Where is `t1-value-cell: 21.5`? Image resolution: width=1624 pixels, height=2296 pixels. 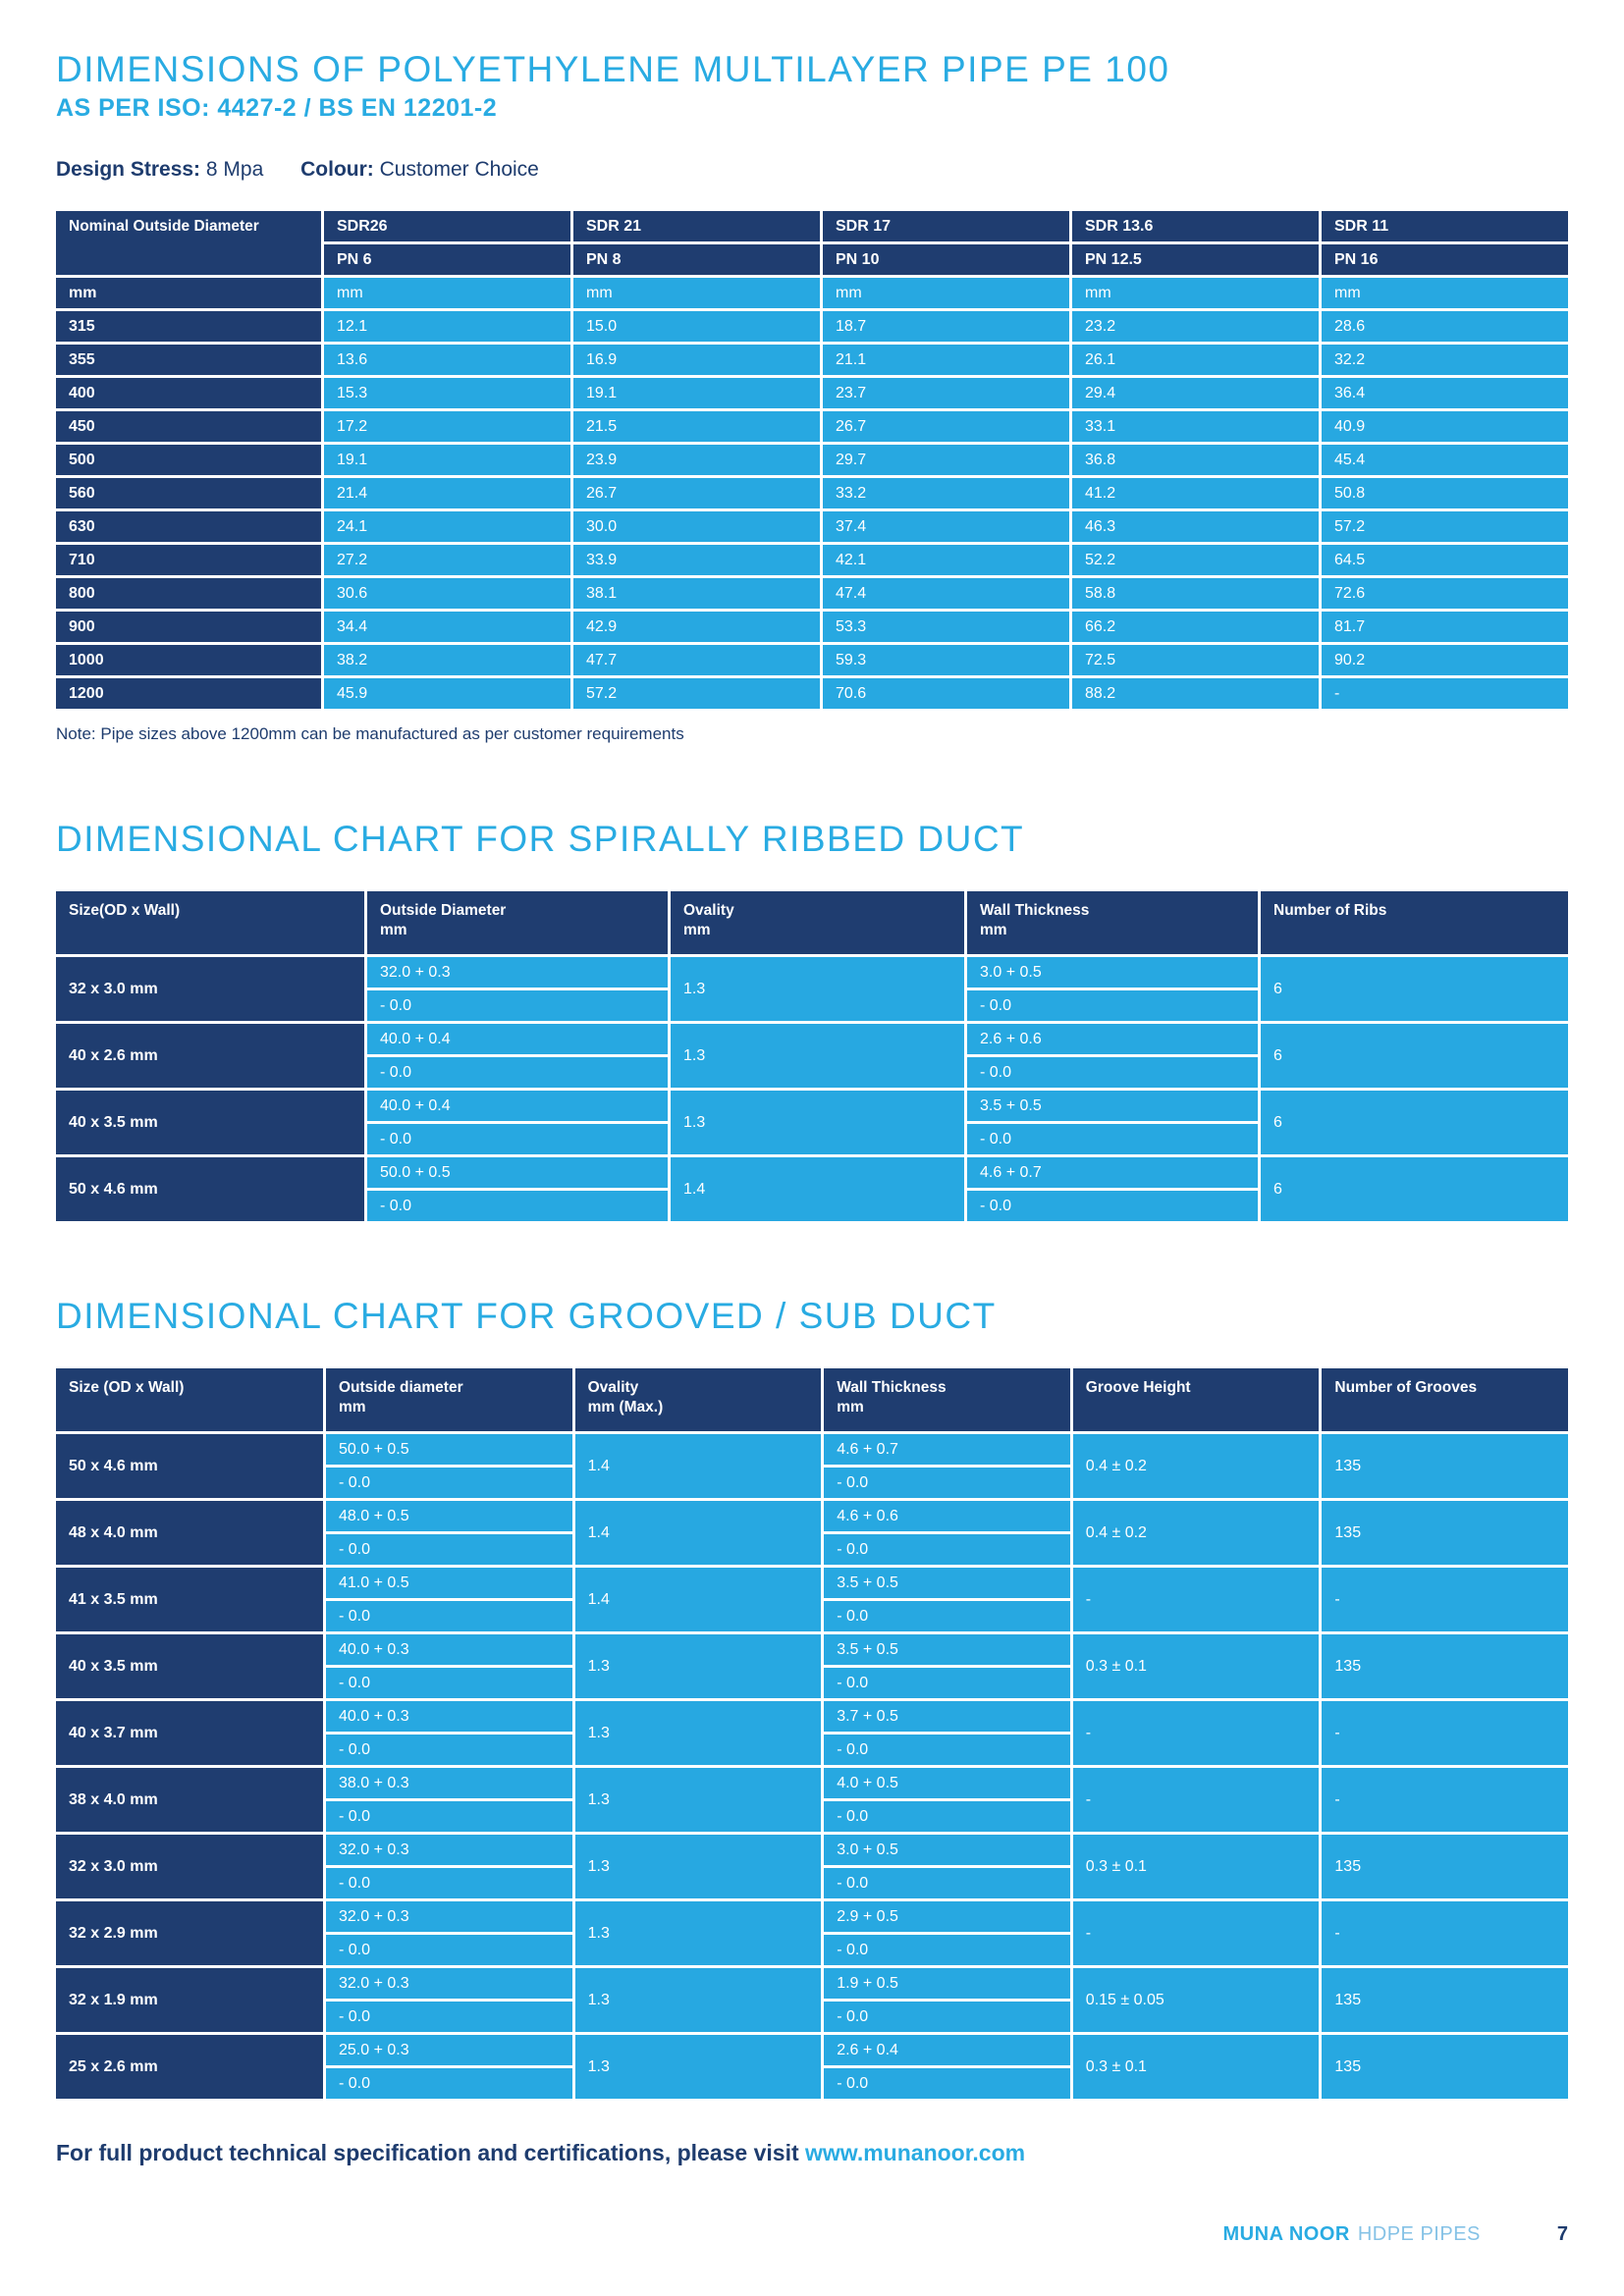
t1-value-cell: 21.5 is located at coordinates (696, 427).